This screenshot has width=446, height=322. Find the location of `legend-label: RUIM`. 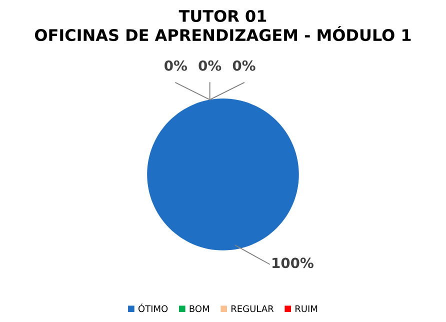

legend-label: RUIM is located at coordinates (307, 308).